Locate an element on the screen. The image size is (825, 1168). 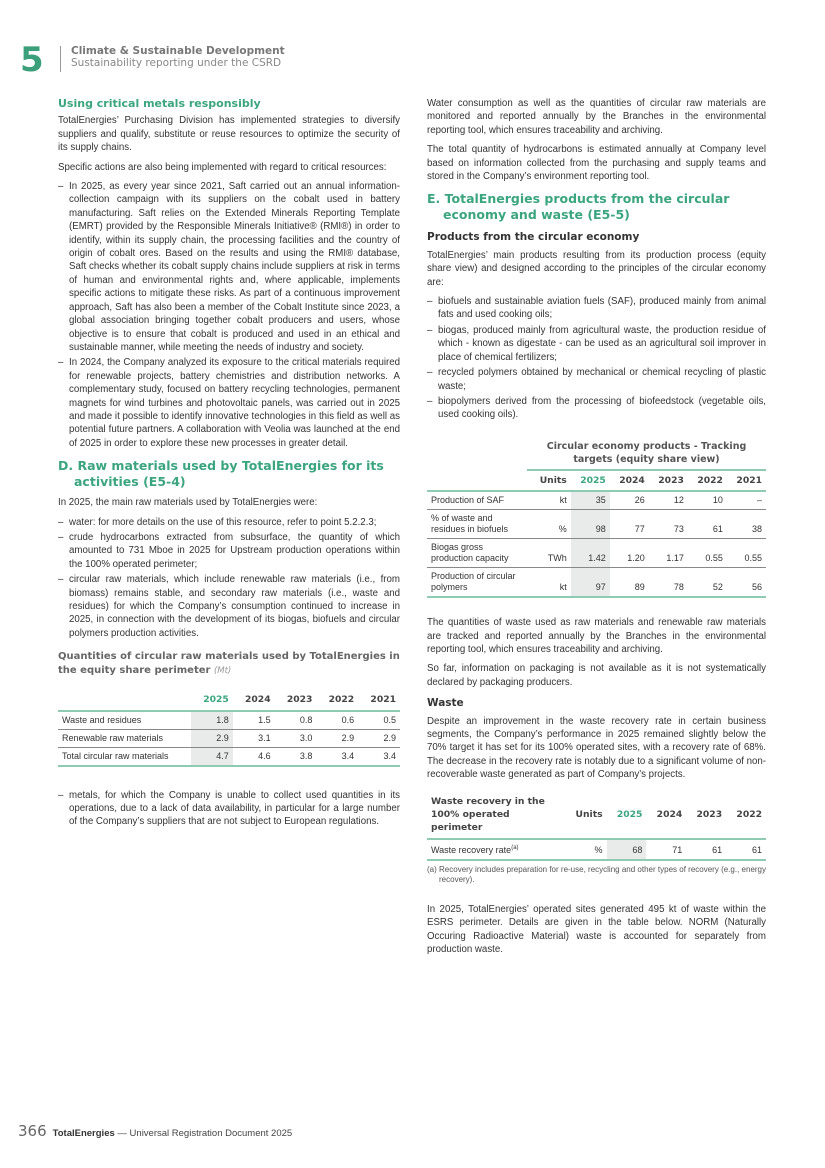
cell: 4.7 is located at coordinates (212, 757).